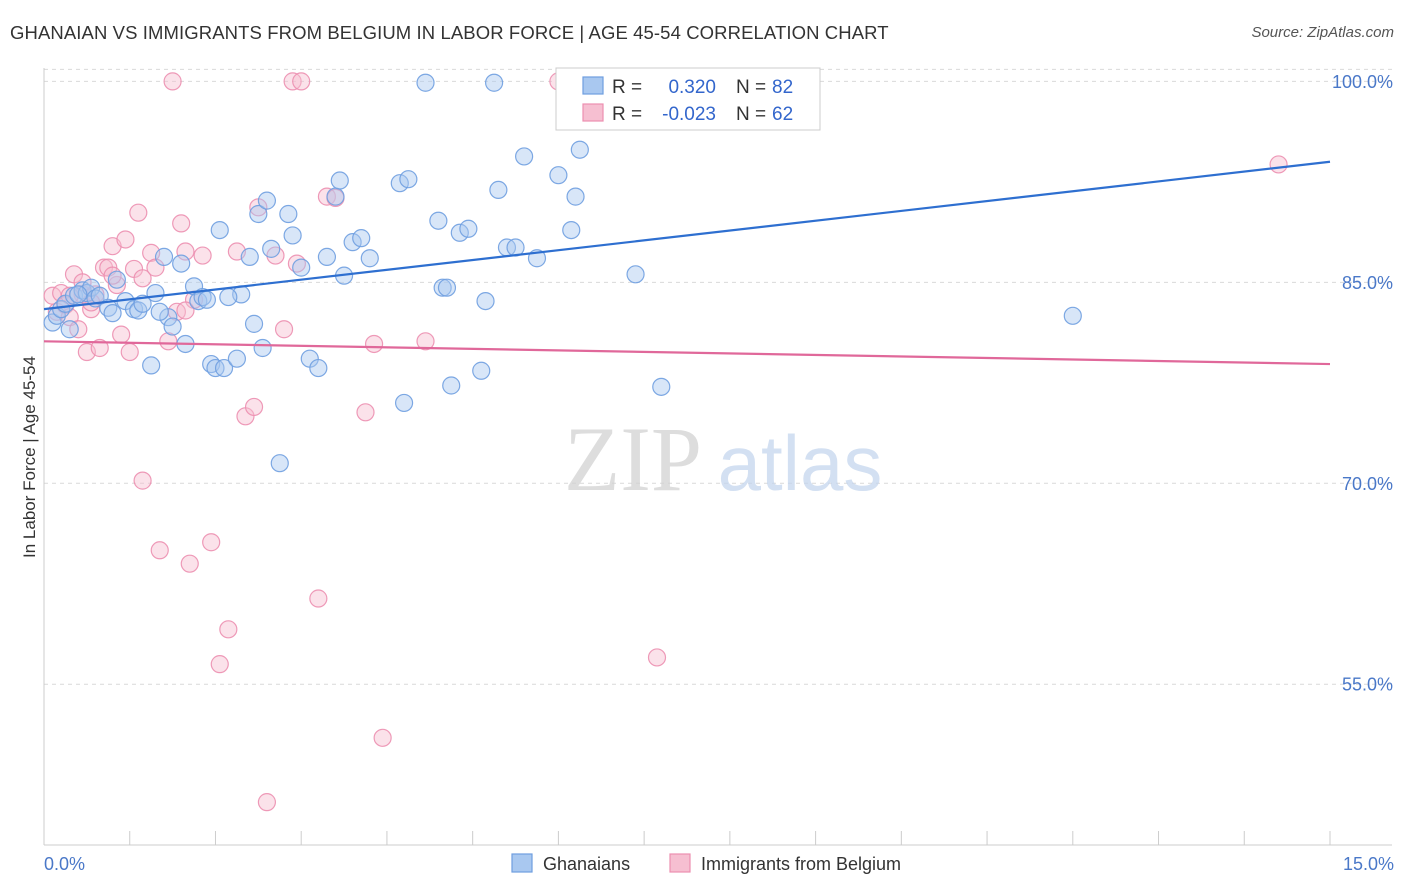 This screenshot has height=892, width=1406. Describe the element at coordinates (782, 114) in the screenshot. I see `legend-n-value-1: 62` at that location.